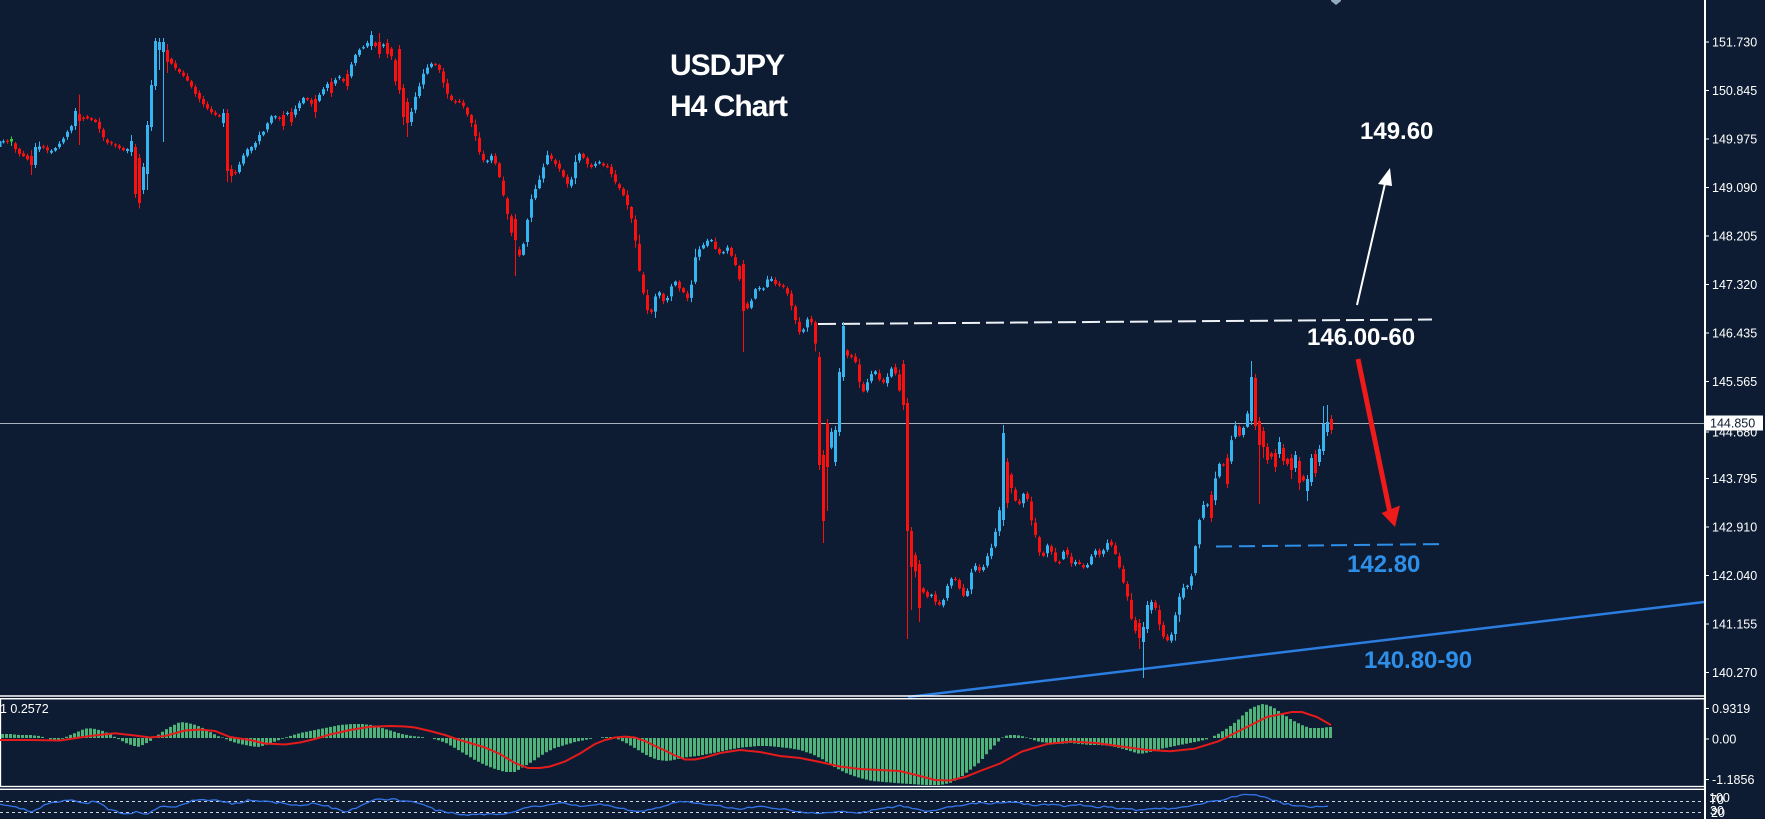  I want to click on svg-text: 142.80, so click(1383, 564).